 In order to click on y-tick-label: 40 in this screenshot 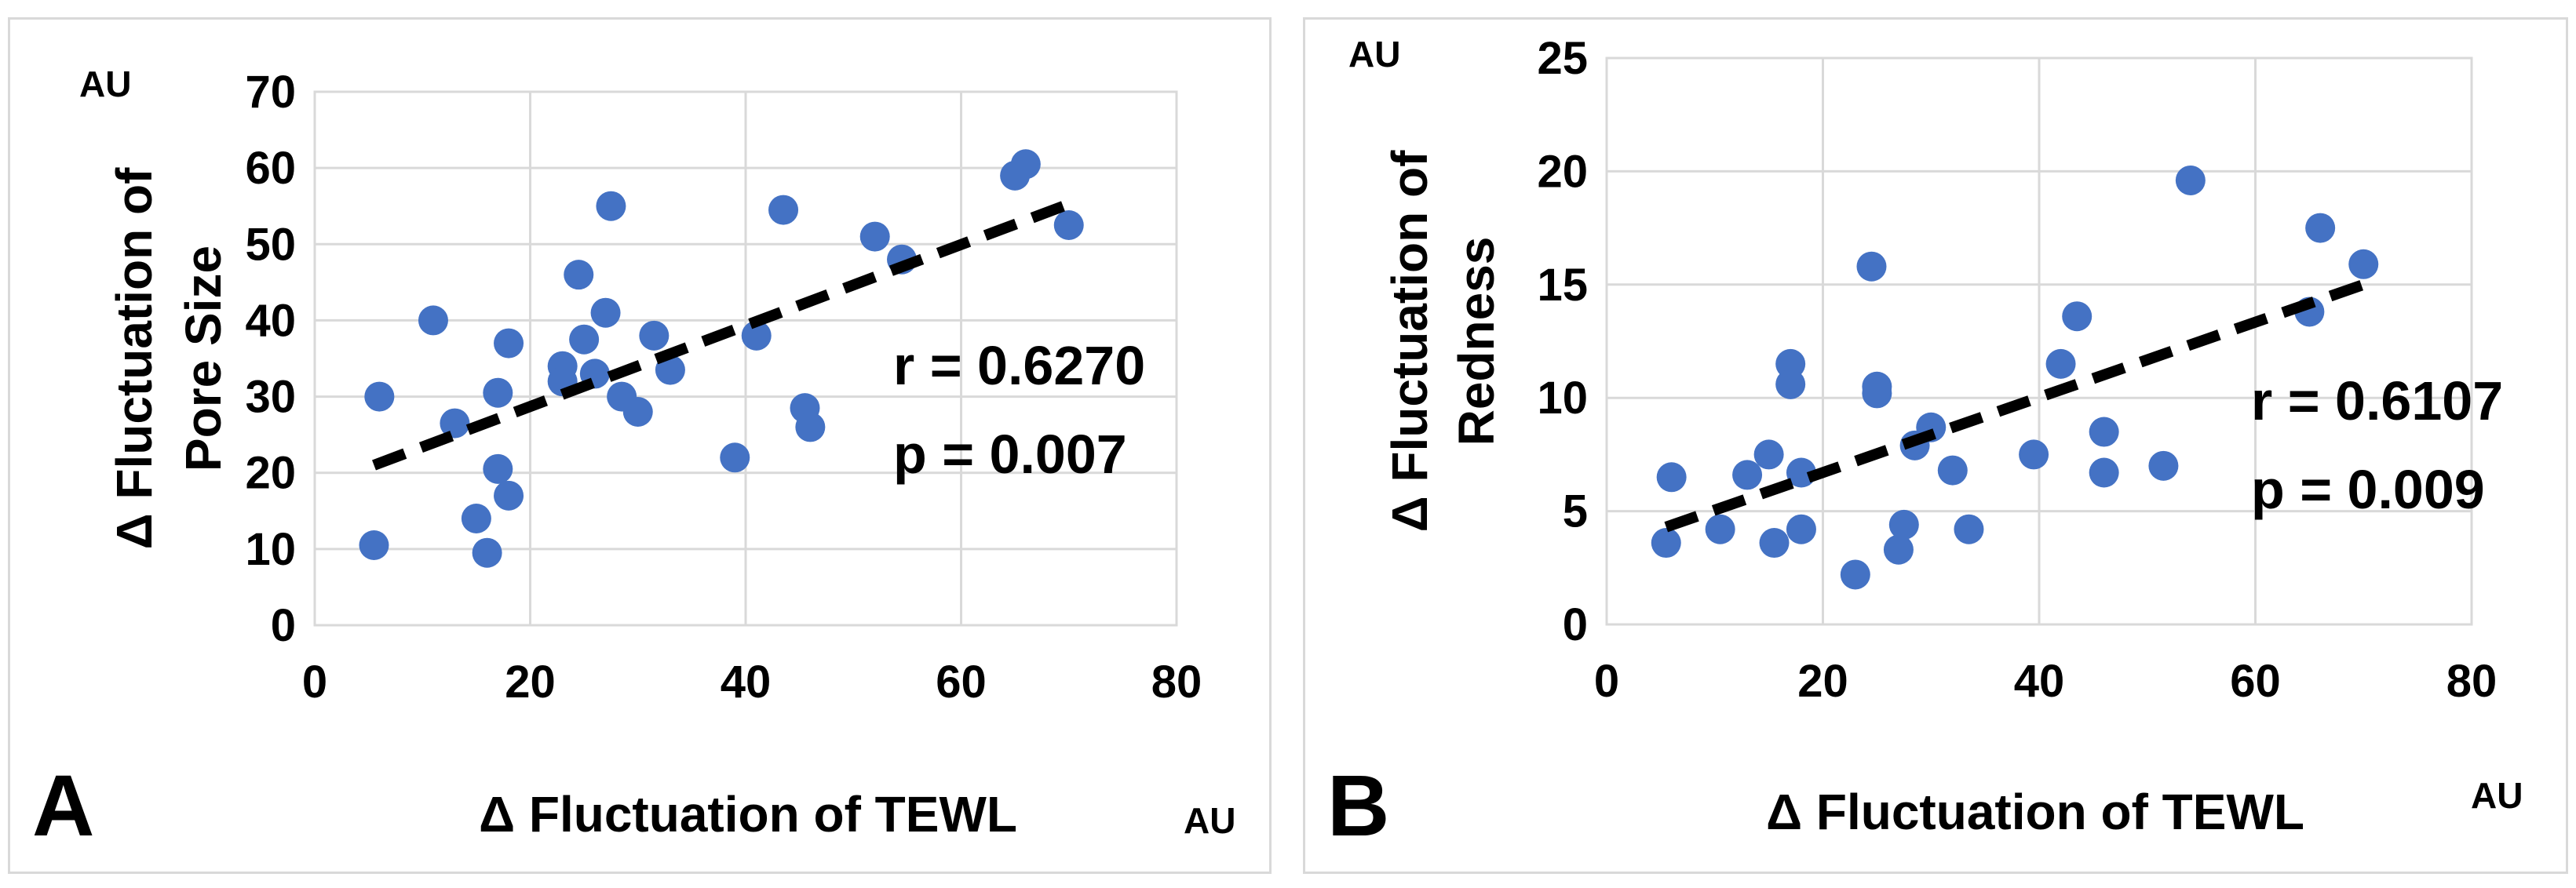, I will do `click(270, 320)`.